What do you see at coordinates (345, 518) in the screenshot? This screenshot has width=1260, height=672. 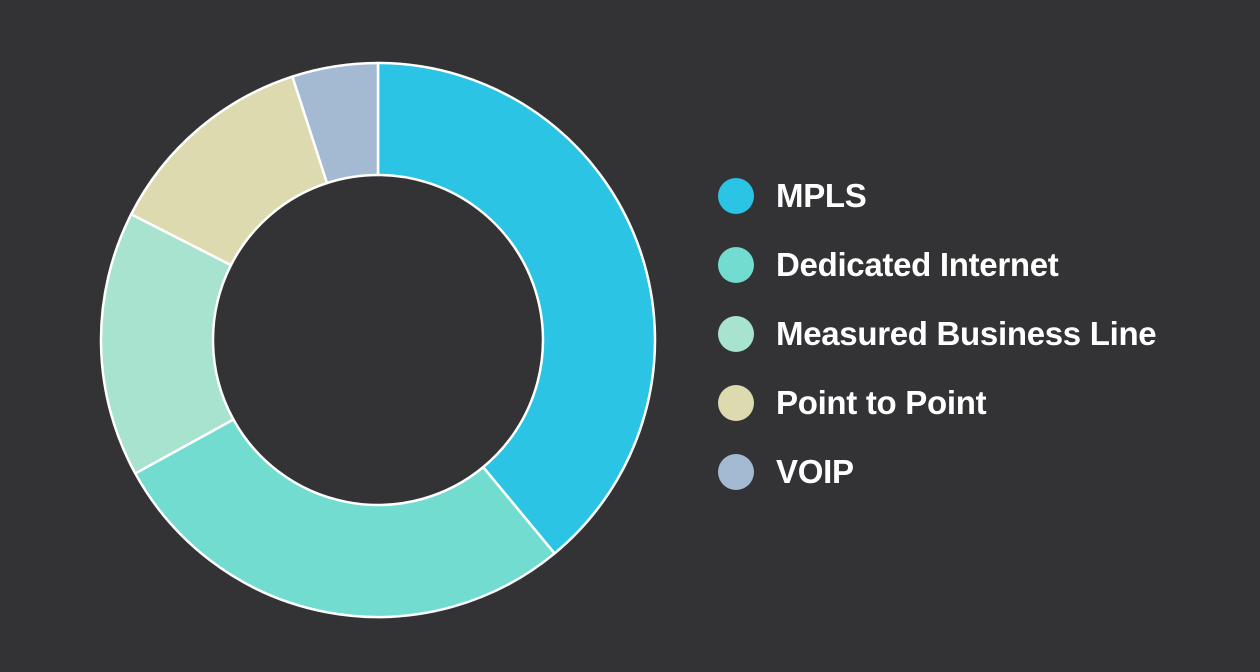 I see `slice-dedicated-internet` at bounding box center [345, 518].